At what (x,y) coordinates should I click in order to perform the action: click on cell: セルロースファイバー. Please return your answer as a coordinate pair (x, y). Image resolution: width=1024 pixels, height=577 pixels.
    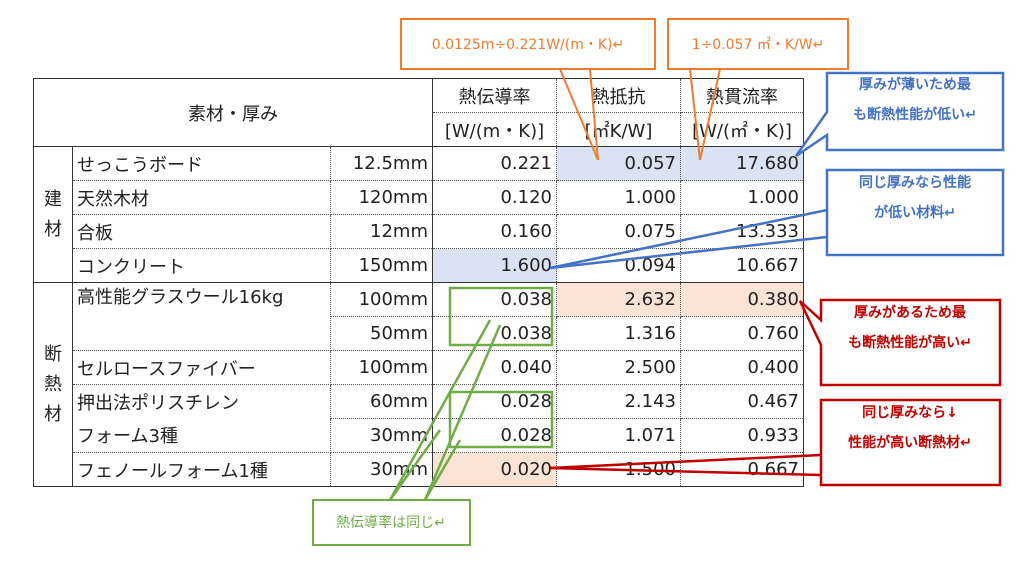
    Looking at the image, I should click on (201, 367).